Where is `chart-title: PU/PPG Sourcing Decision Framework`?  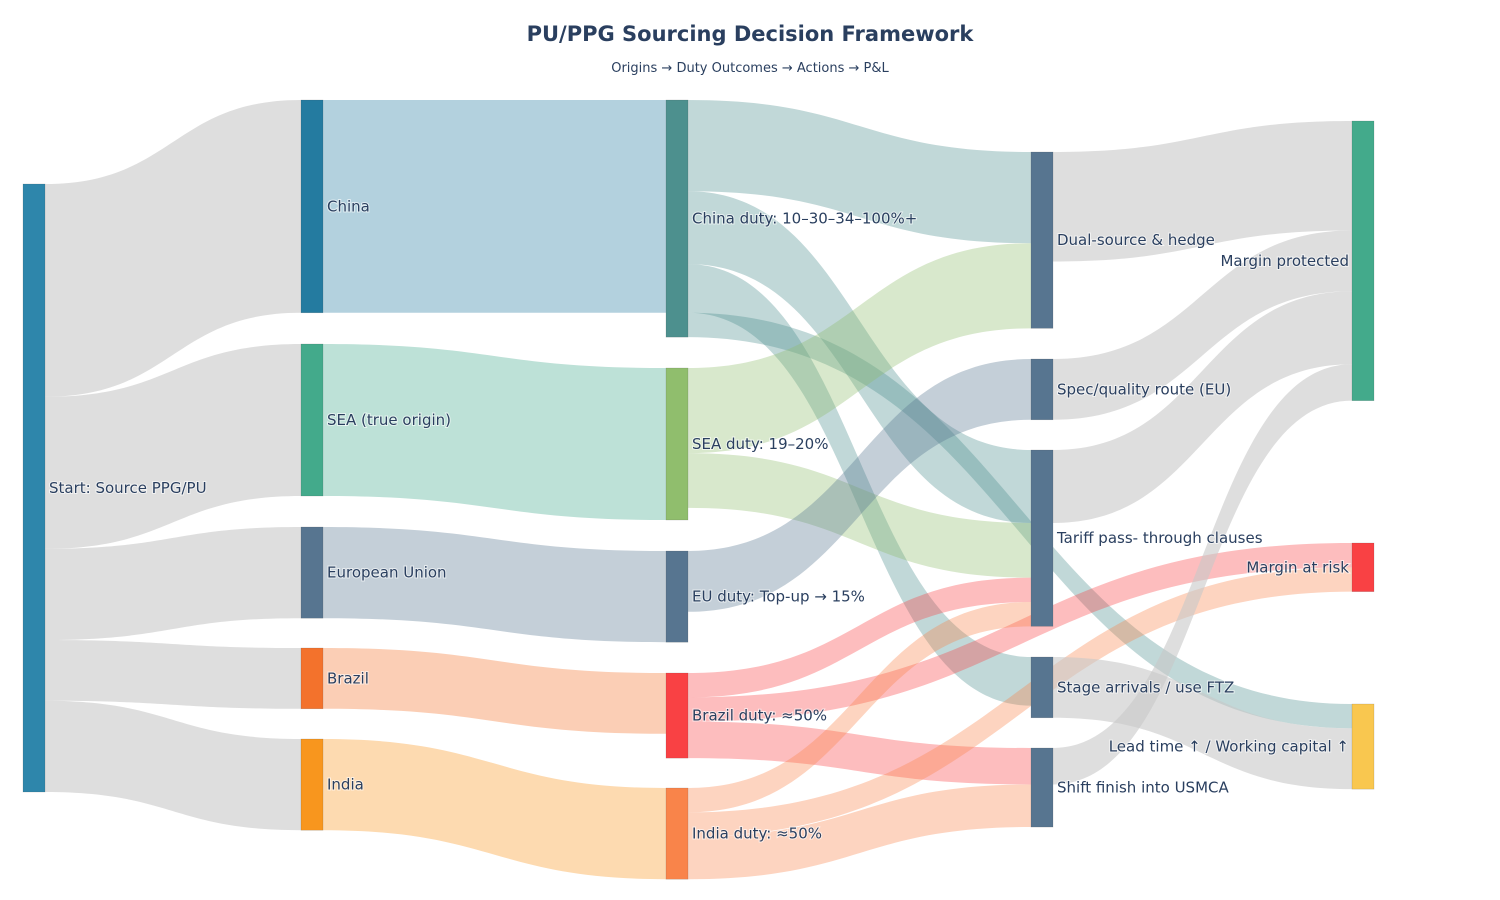 chart-title: PU/PPG Sourcing Decision Framework is located at coordinates (750, 34).